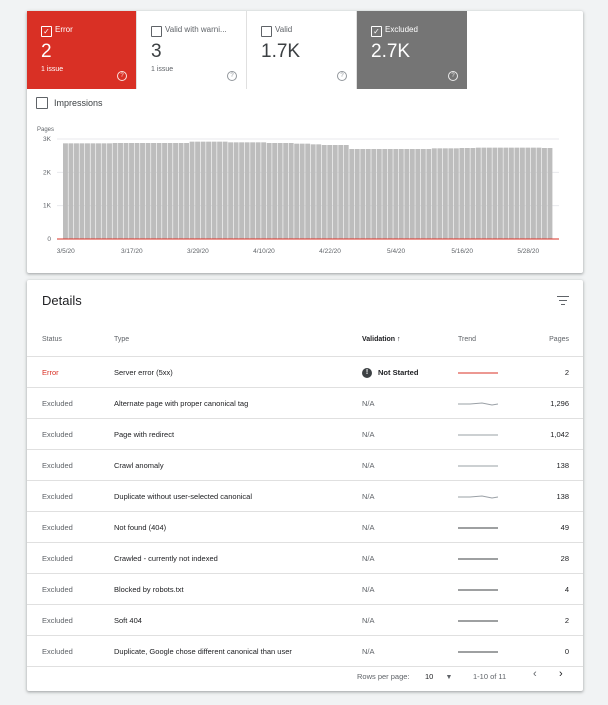 The height and width of the screenshot is (705, 608). What do you see at coordinates (562, 496) in the screenshot?
I see `row-pages: 138` at bounding box center [562, 496].